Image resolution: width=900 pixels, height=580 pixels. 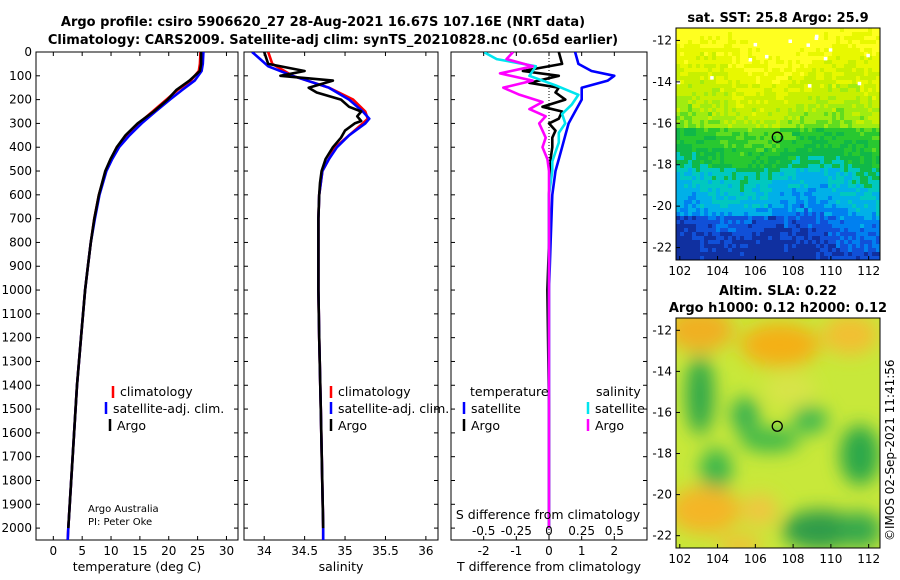 What do you see at coordinates (168, 551) in the screenshot?
I see `x-tick-label: 20` at bounding box center [168, 551].